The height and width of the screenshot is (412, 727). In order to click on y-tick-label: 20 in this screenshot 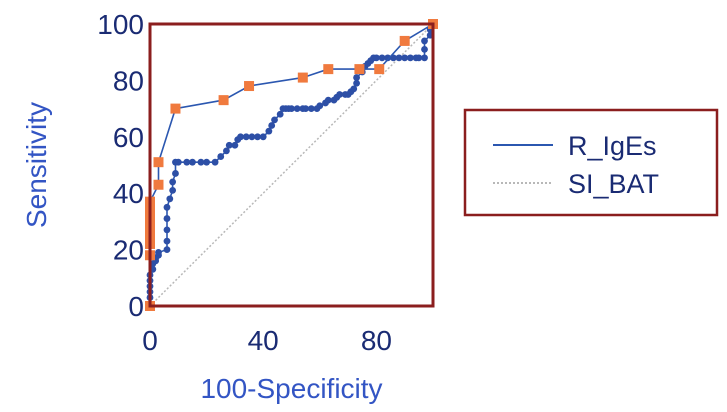, I will do `click(128, 250)`.